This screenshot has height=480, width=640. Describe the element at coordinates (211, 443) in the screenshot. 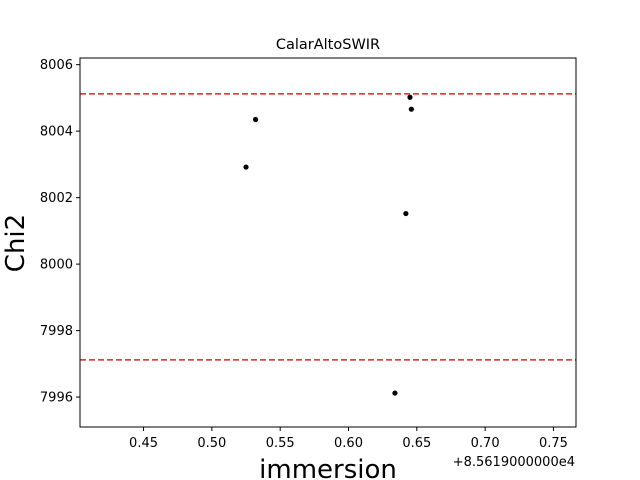

I see `x-tick-label: 0.50` at that location.